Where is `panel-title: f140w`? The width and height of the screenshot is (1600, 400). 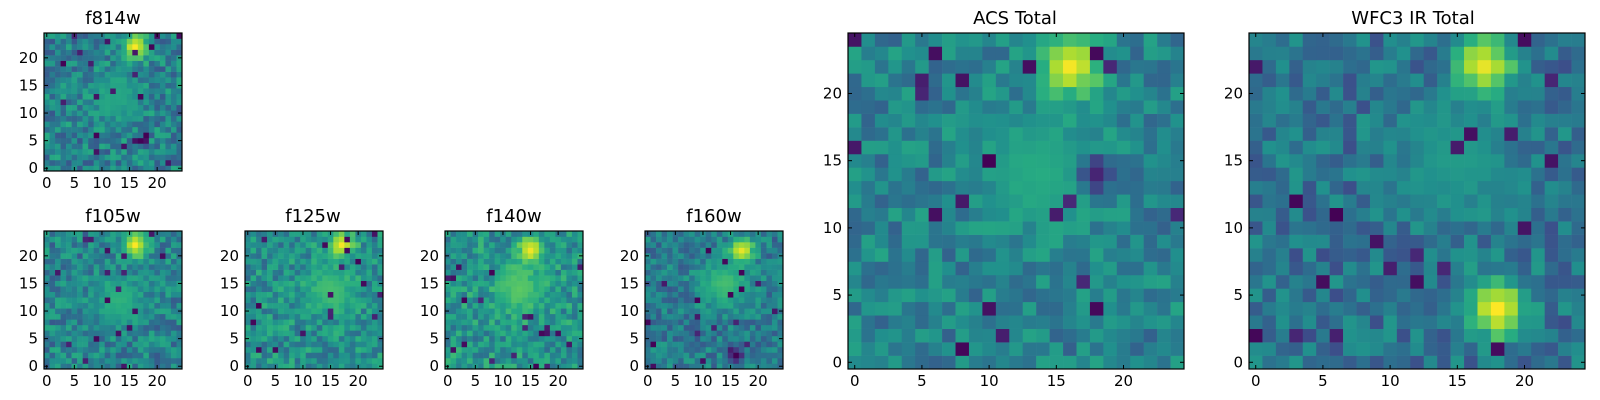 panel-title: f140w is located at coordinates (513, 216).